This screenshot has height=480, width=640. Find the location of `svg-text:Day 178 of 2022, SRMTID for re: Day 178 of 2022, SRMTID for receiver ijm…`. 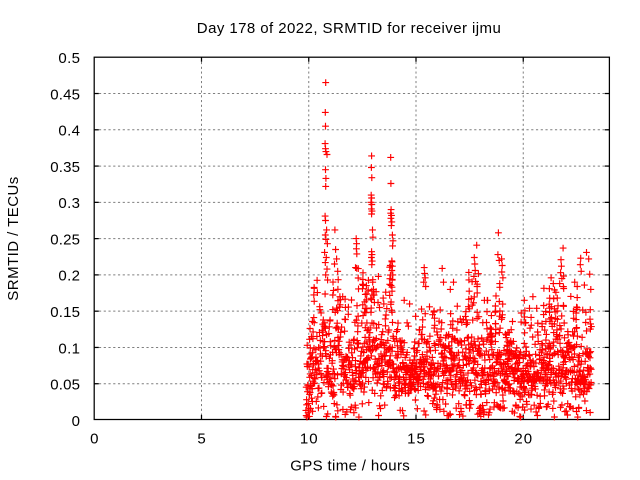

svg-text:Day 178 of 2022, SRMTID for re: Day 178 of 2022, SRMTID for receiver ijm… is located at coordinates (349, 28).